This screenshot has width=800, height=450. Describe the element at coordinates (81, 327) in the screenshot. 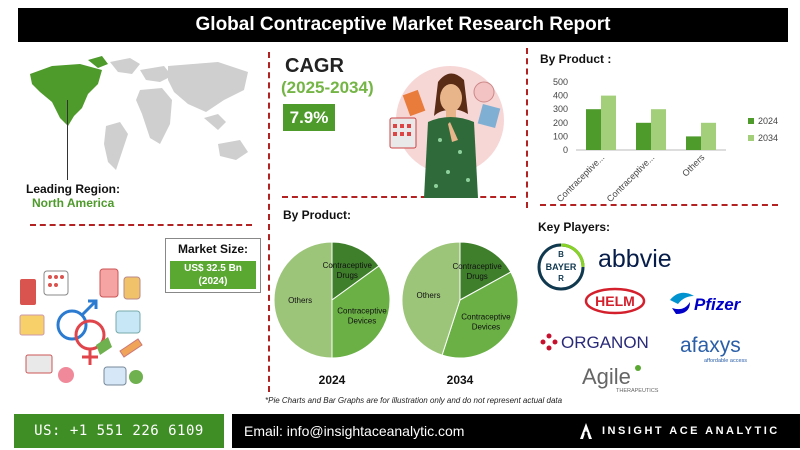

I see `contraceptive-icons-illustration` at that location.